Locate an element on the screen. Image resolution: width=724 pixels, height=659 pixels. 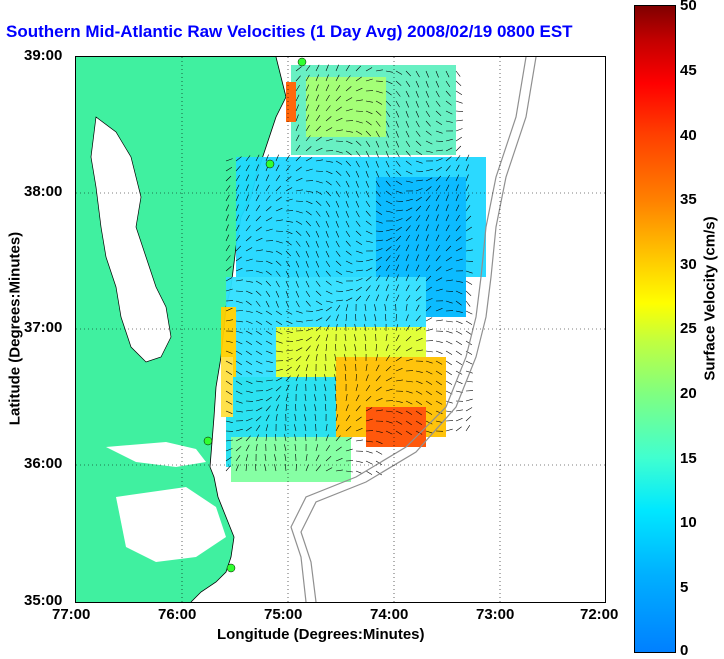
x-tick-label: 77:00 is located at coordinates (71, 614).